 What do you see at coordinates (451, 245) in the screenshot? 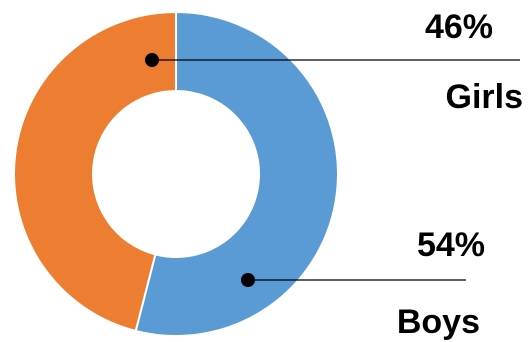
I see `boys-percent-label: 54%` at bounding box center [451, 245].